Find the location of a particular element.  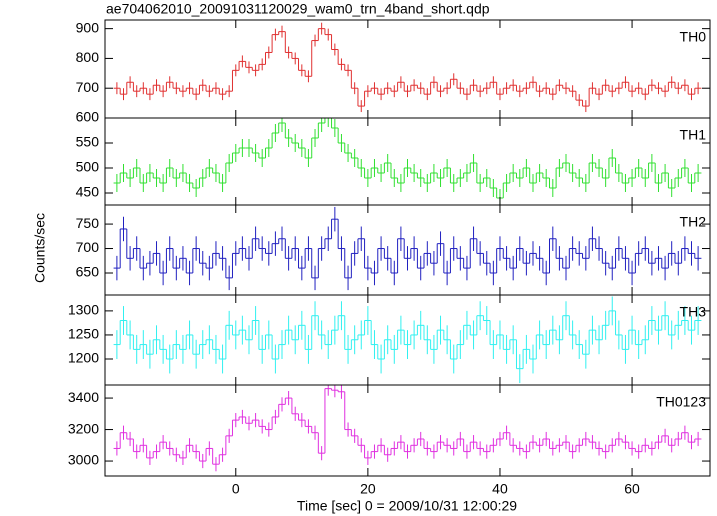

y-tick-label: 1300 is located at coordinates (83, 310).